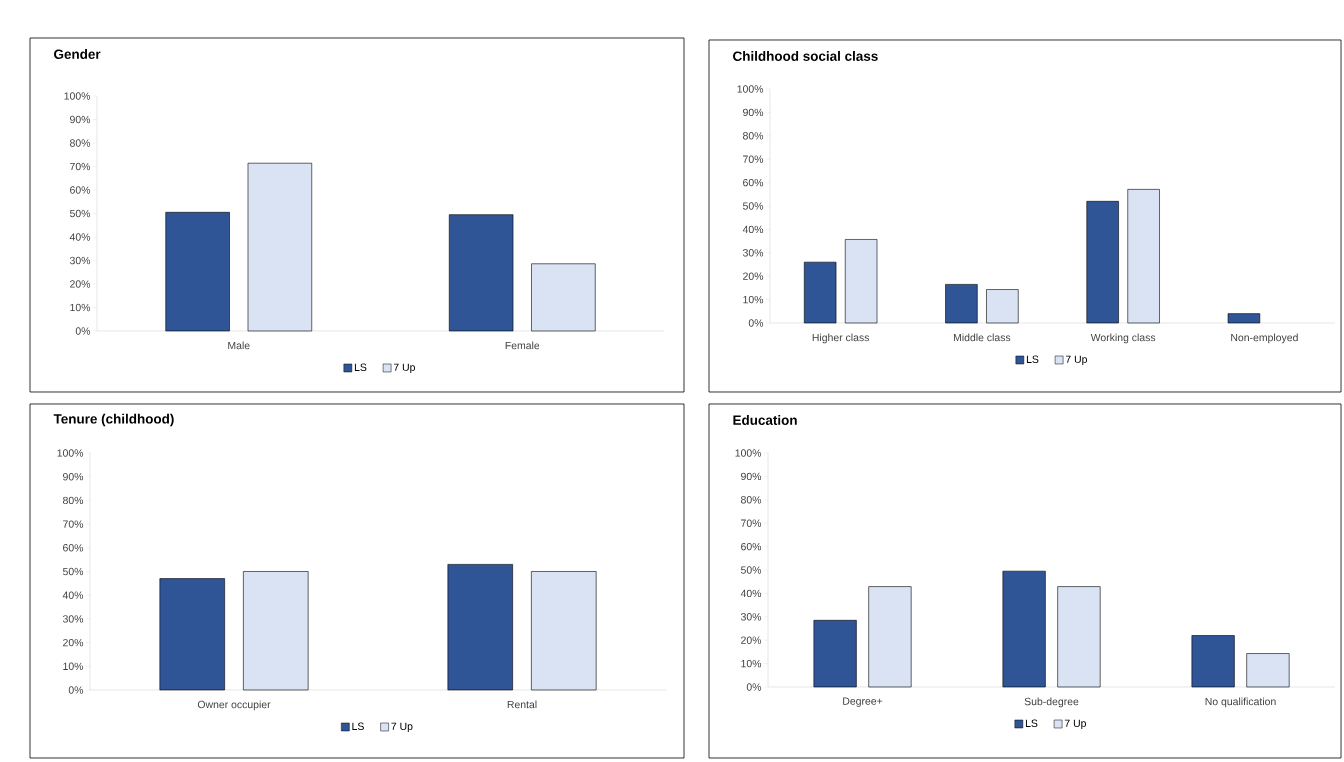 The height and width of the screenshot is (762, 1344). I want to click on x-tick-label: Rental, so click(522, 704).